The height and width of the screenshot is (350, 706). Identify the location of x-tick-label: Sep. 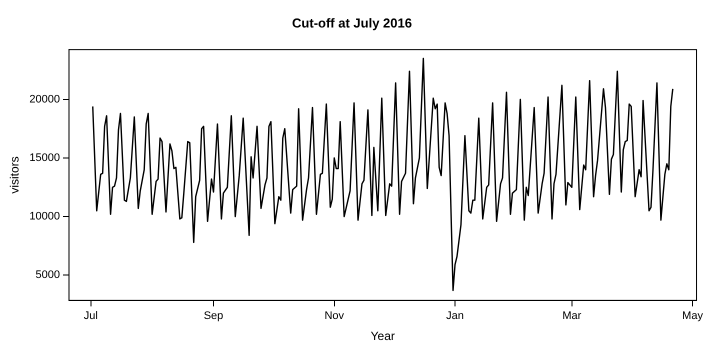
(214, 316).